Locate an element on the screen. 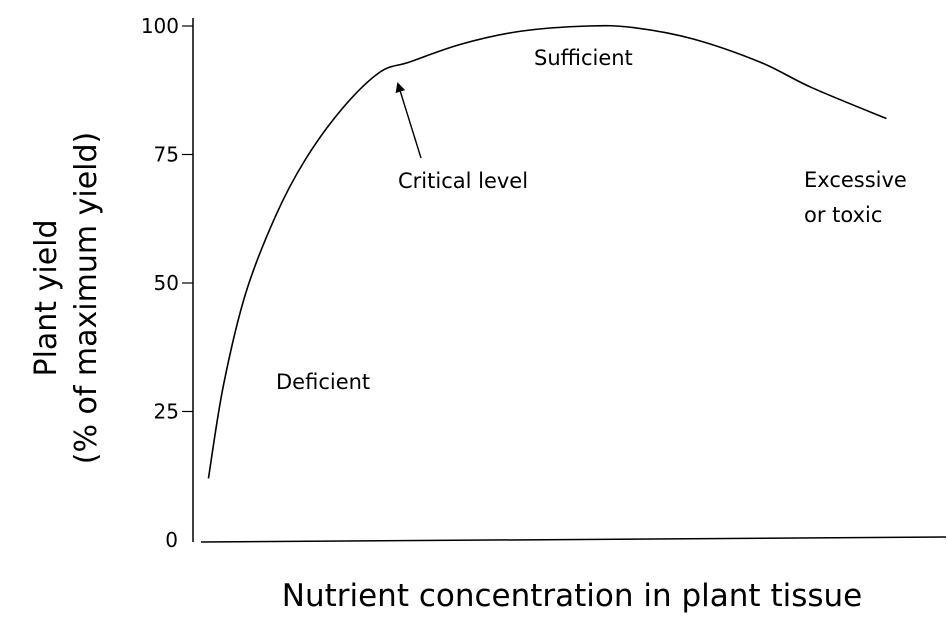  y-tick-label: 50 is located at coordinates (166, 283).